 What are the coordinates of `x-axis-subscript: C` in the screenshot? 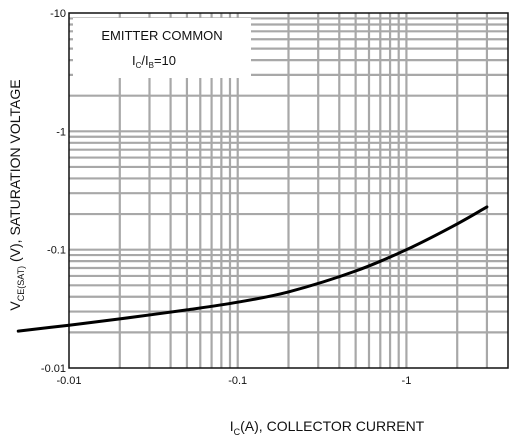 It's located at (237, 432).